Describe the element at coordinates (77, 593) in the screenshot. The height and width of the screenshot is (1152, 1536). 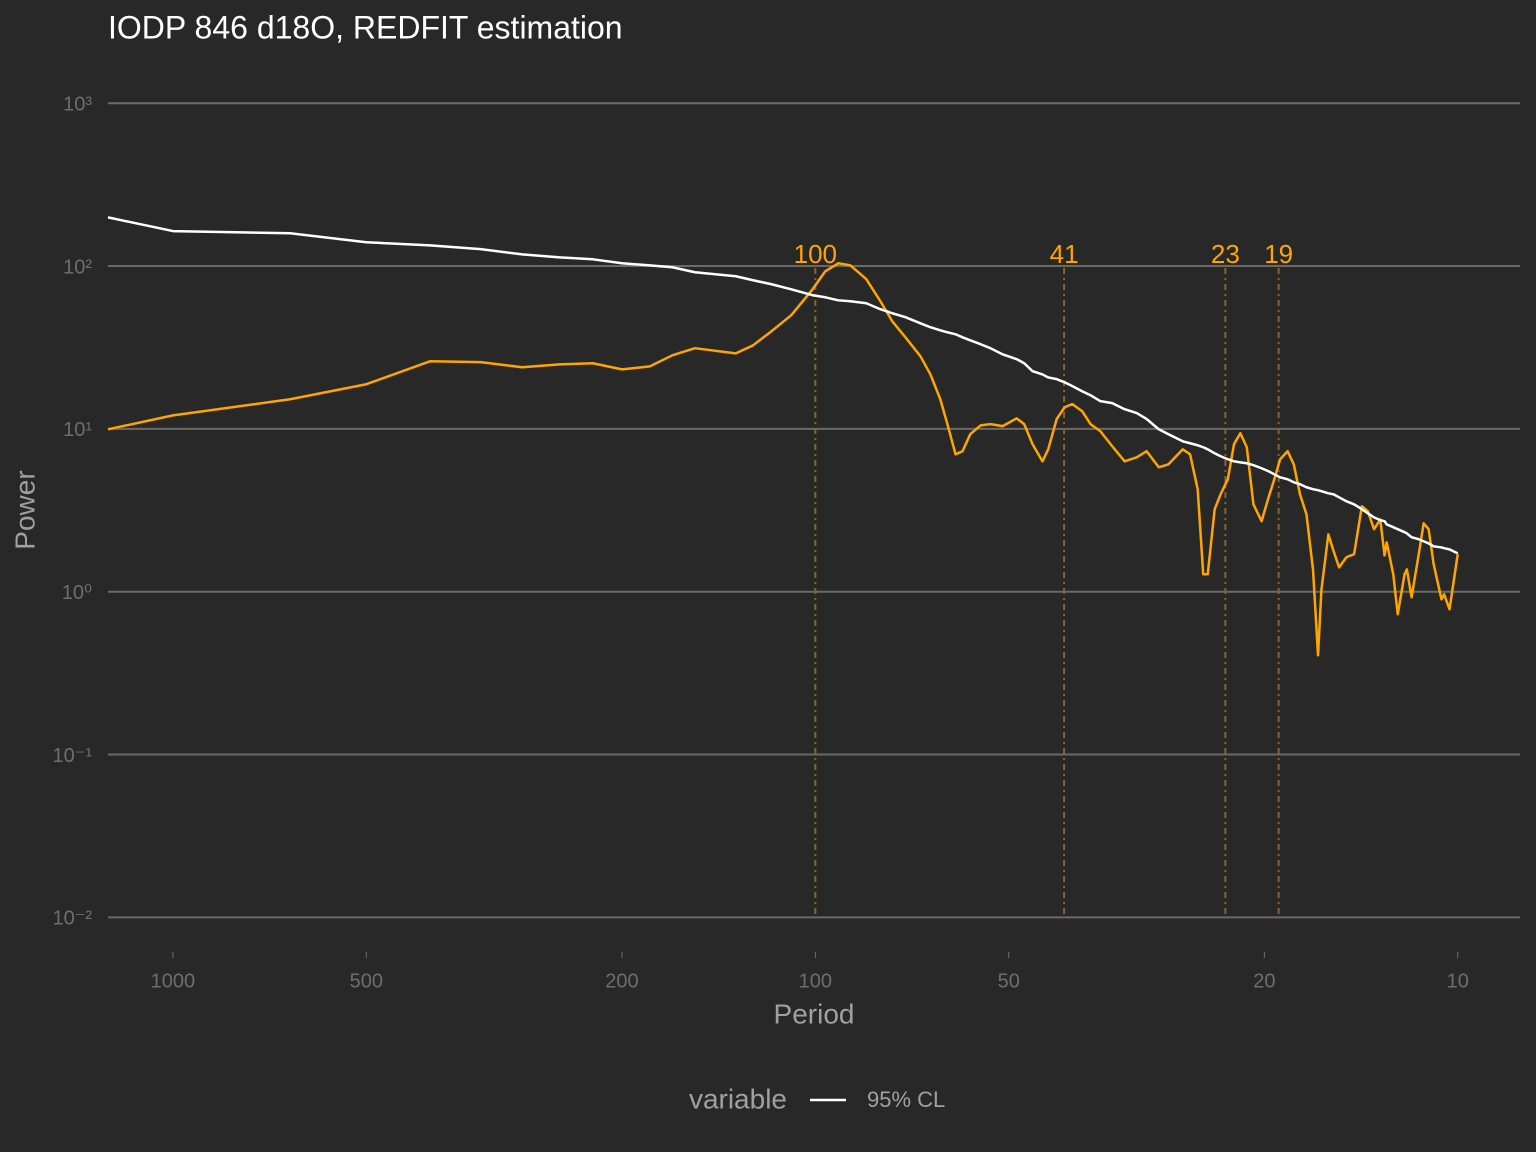
I see `y-tick-label: 10⁰` at that location.